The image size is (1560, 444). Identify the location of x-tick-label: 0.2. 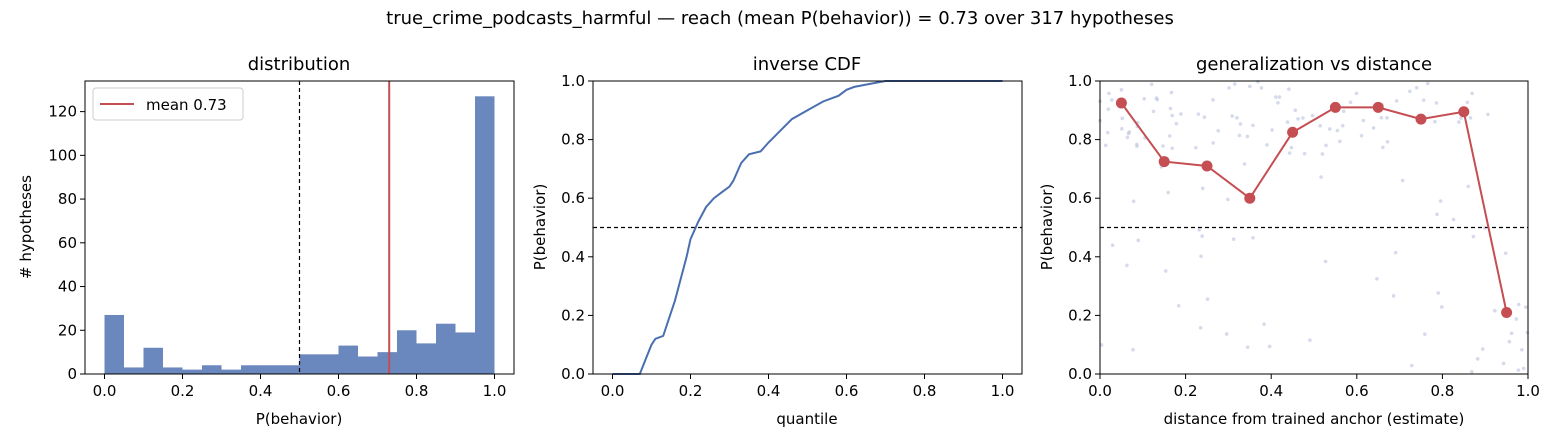
(691, 391).